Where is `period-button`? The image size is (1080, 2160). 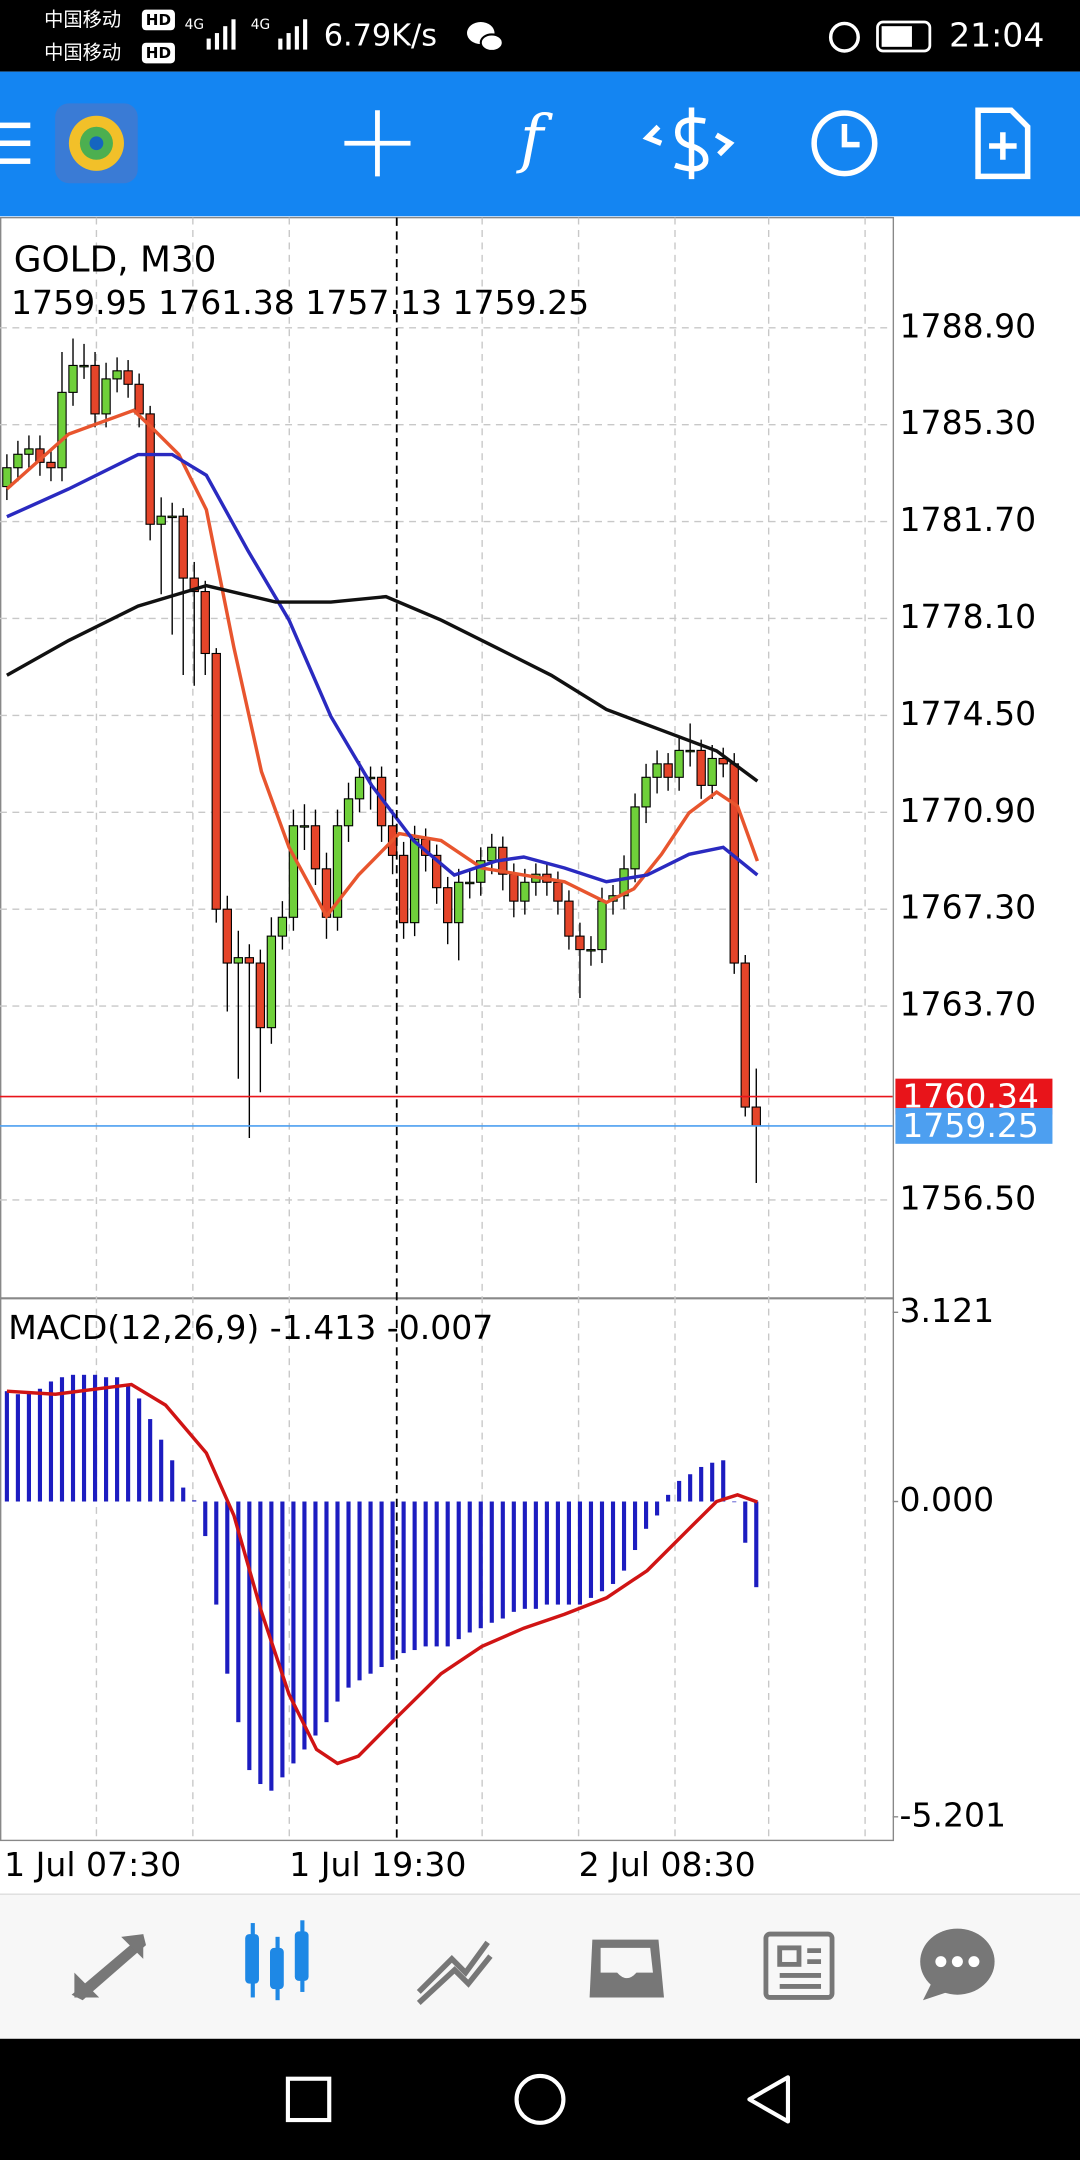
period-button is located at coordinates (844, 143).